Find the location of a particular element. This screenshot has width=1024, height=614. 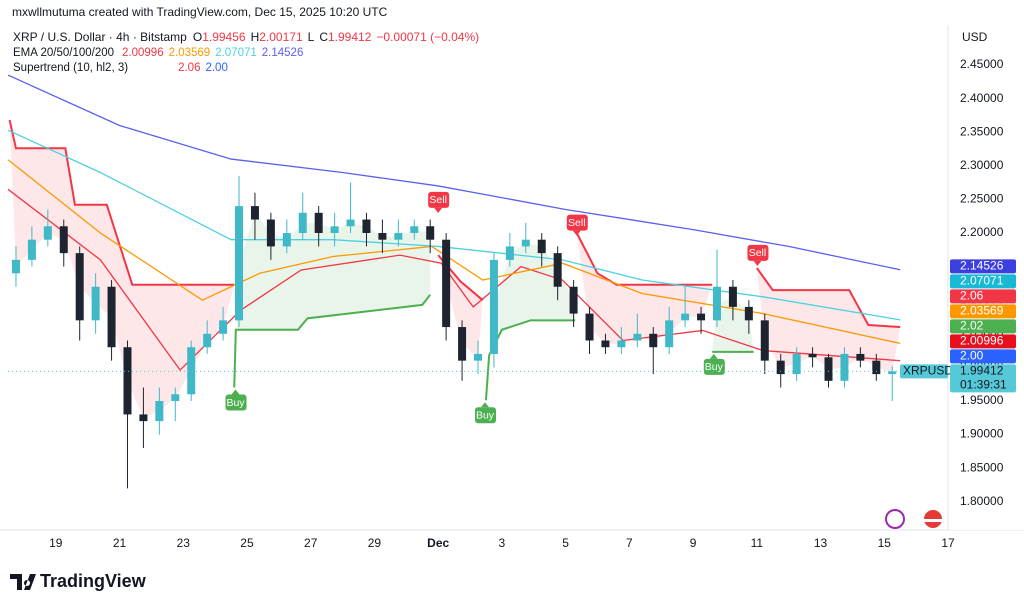

currency: USD is located at coordinates (975, 37).